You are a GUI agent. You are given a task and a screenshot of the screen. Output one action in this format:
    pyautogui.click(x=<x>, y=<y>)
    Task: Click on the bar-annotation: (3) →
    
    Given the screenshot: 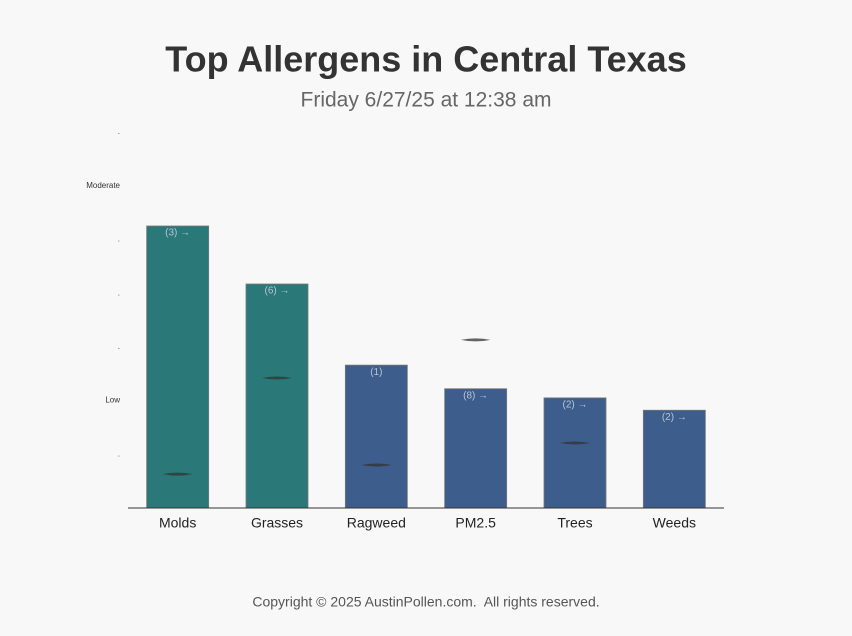 What is the action you would take?
    pyautogui.click(x=177, y=233)
    